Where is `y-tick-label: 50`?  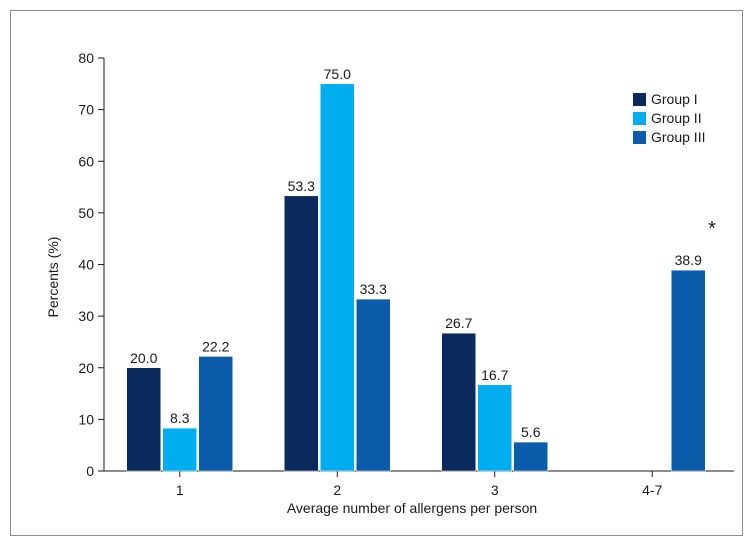
y-tick-label: 50 is located at coordinates (86, 213).